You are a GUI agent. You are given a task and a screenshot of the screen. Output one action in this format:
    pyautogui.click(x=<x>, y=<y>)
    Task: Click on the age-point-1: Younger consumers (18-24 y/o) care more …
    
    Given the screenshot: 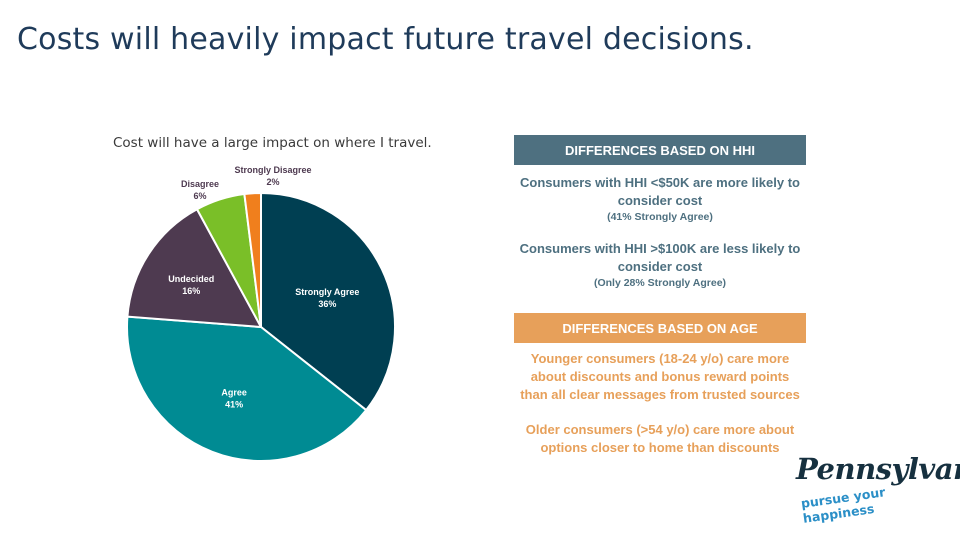 What is the action you would take?
    pyautogui.click(x=660, y=376)
    